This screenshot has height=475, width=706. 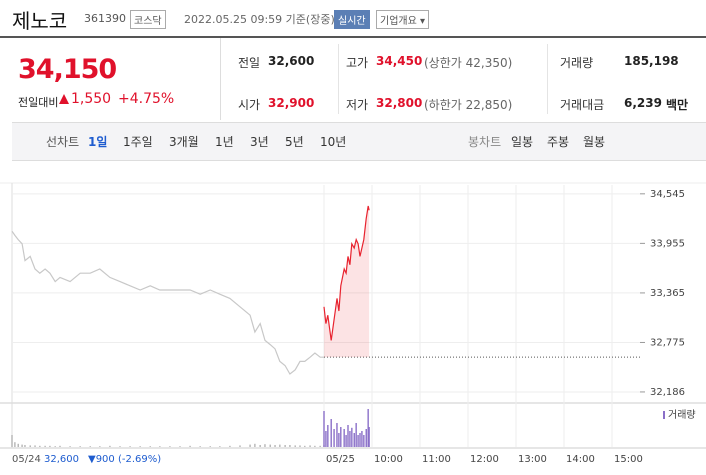 I want to click on tab-group-label: 봉차트, so click(x=485, y=142).